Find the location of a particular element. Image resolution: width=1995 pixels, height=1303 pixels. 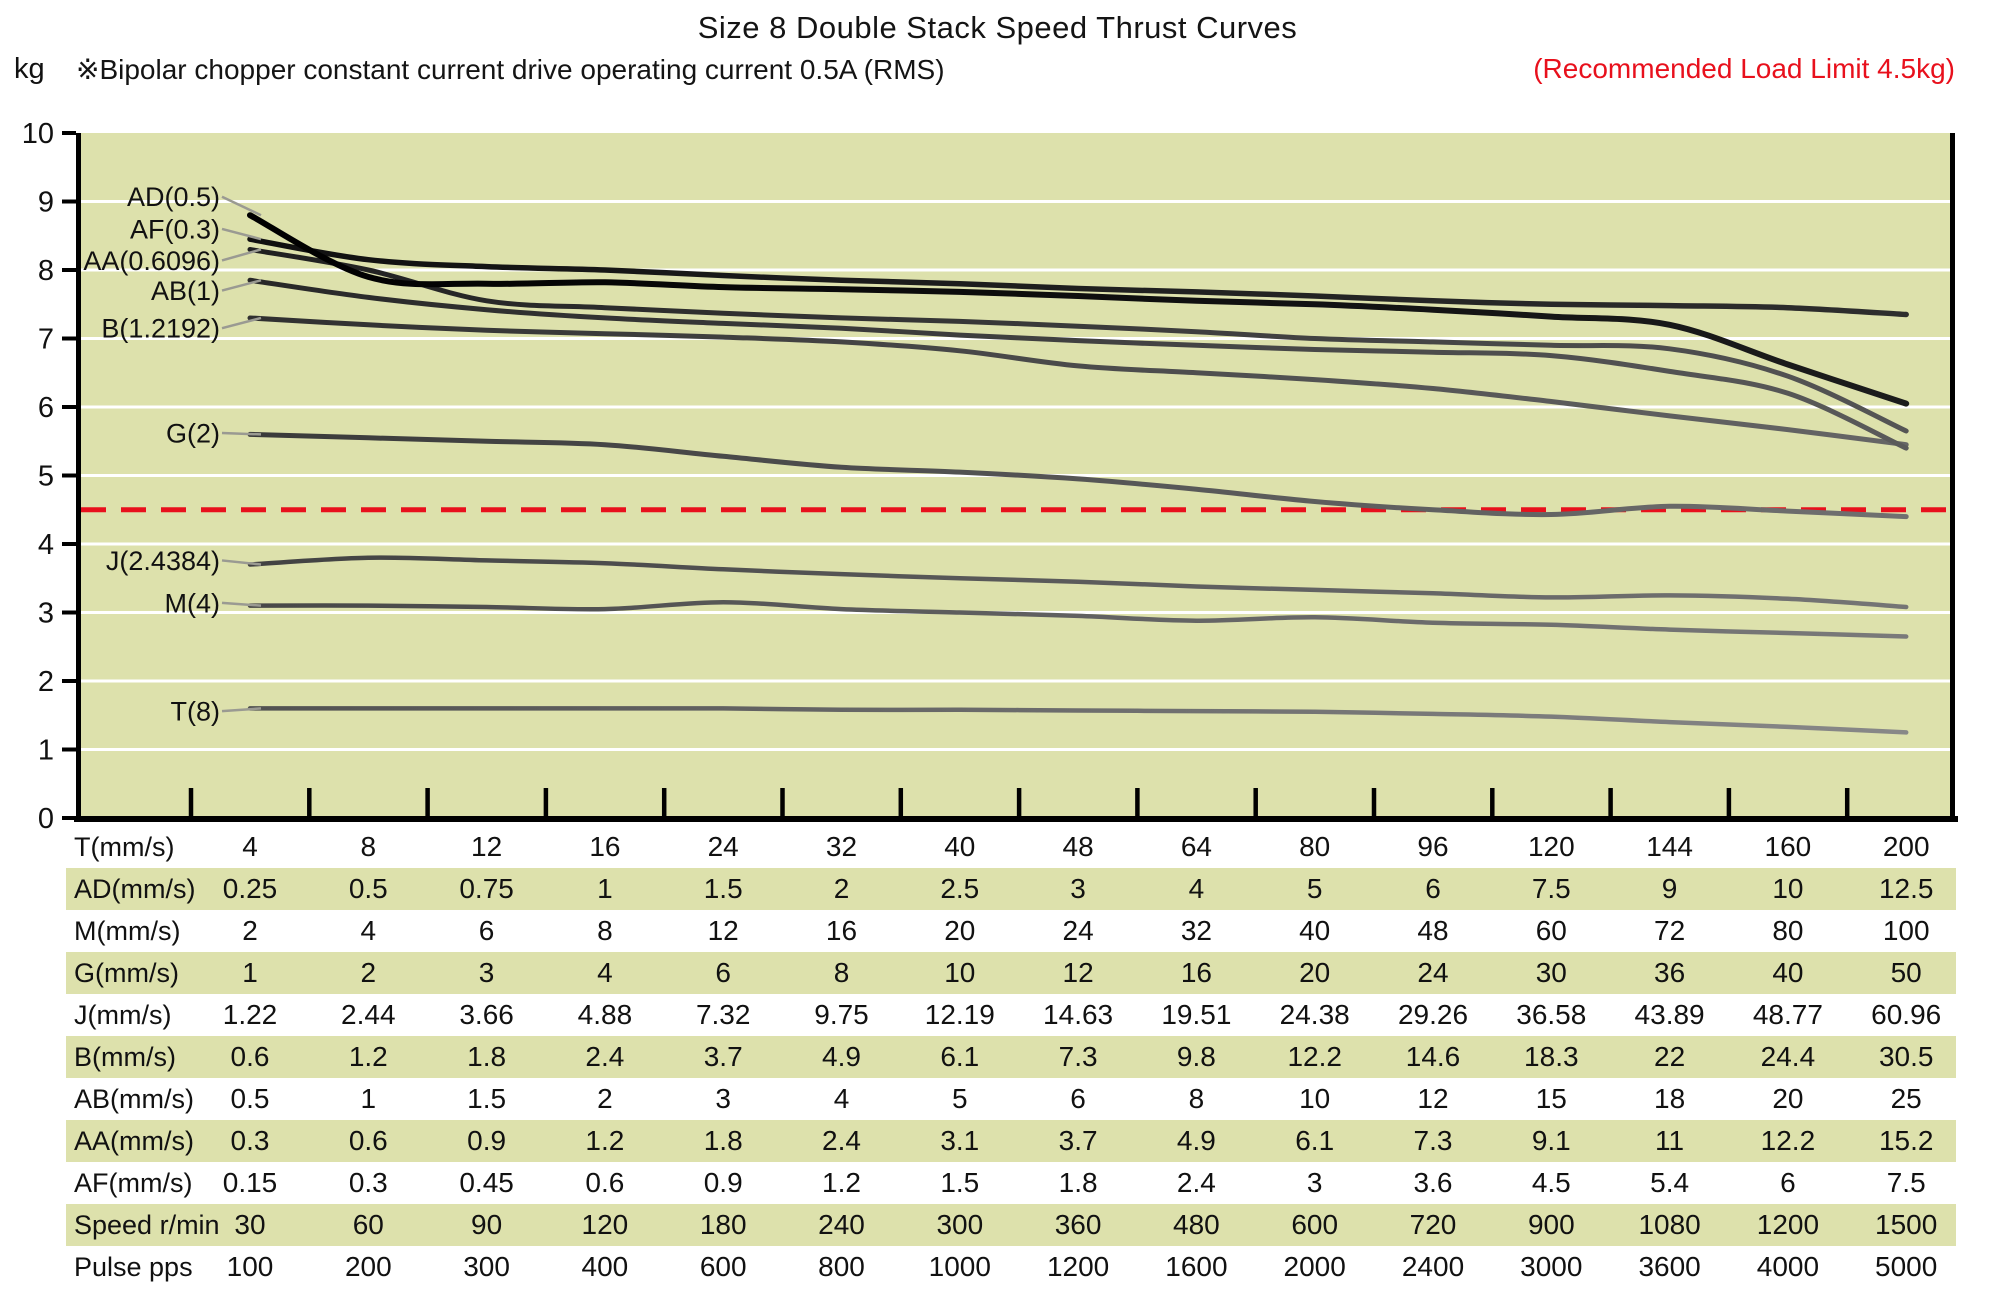

table-cell: 2400 is located at coordinates (1433, 1266).